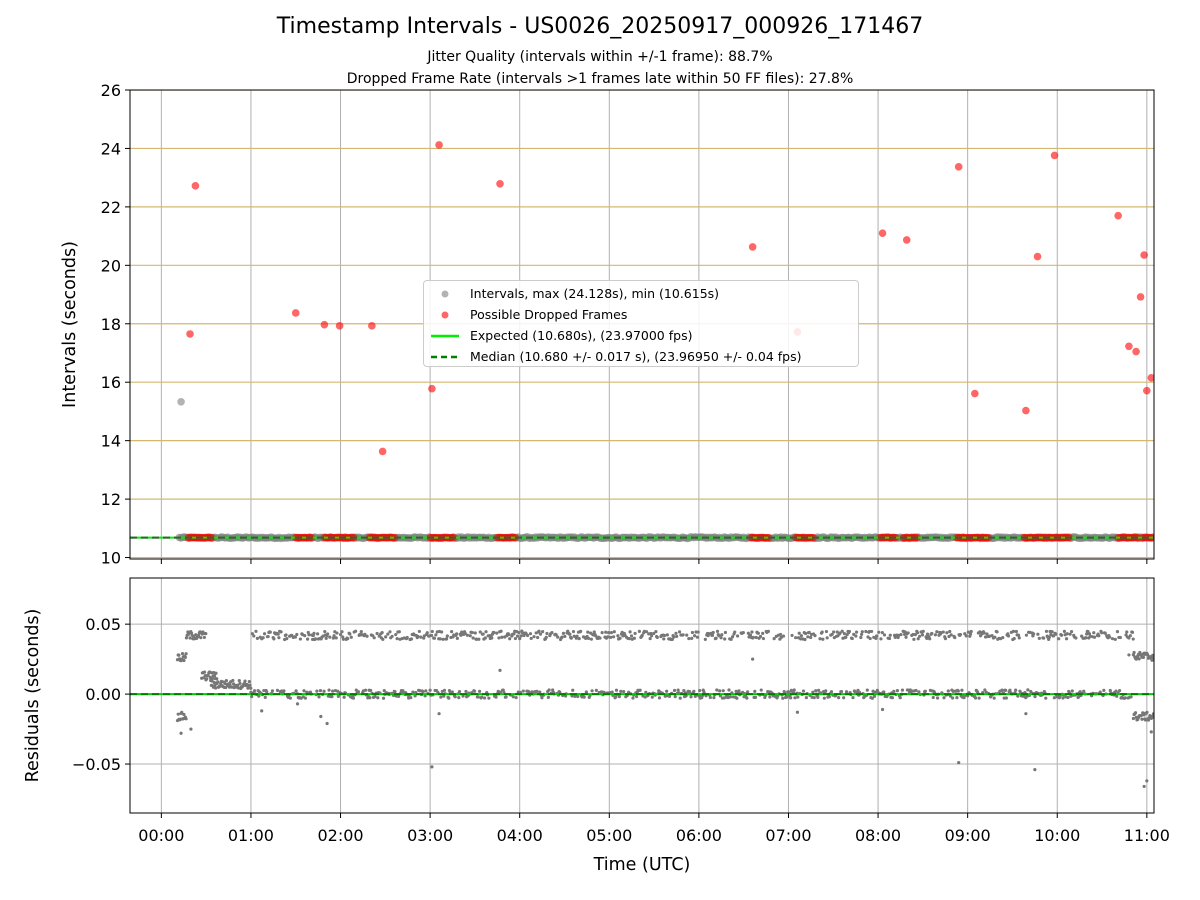 The width and height of the screenshot is (1200, 900). Describe the element at coordinates (33, 696) in the screenshot. I see `residuals-ylabel: Residuals (seconds)` at that location.